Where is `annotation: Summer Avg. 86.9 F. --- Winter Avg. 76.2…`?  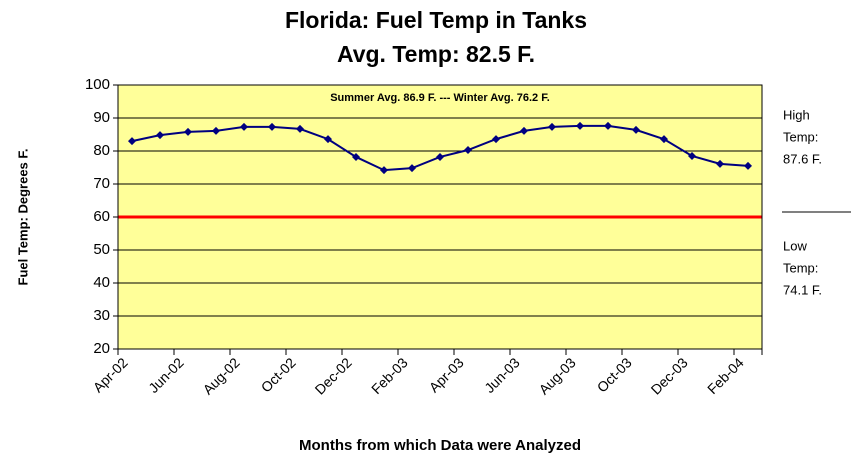
annotation: Summer Avg. 86.9 F. --- Winter Avg. 76.2… is located at coordinates (440, 98).